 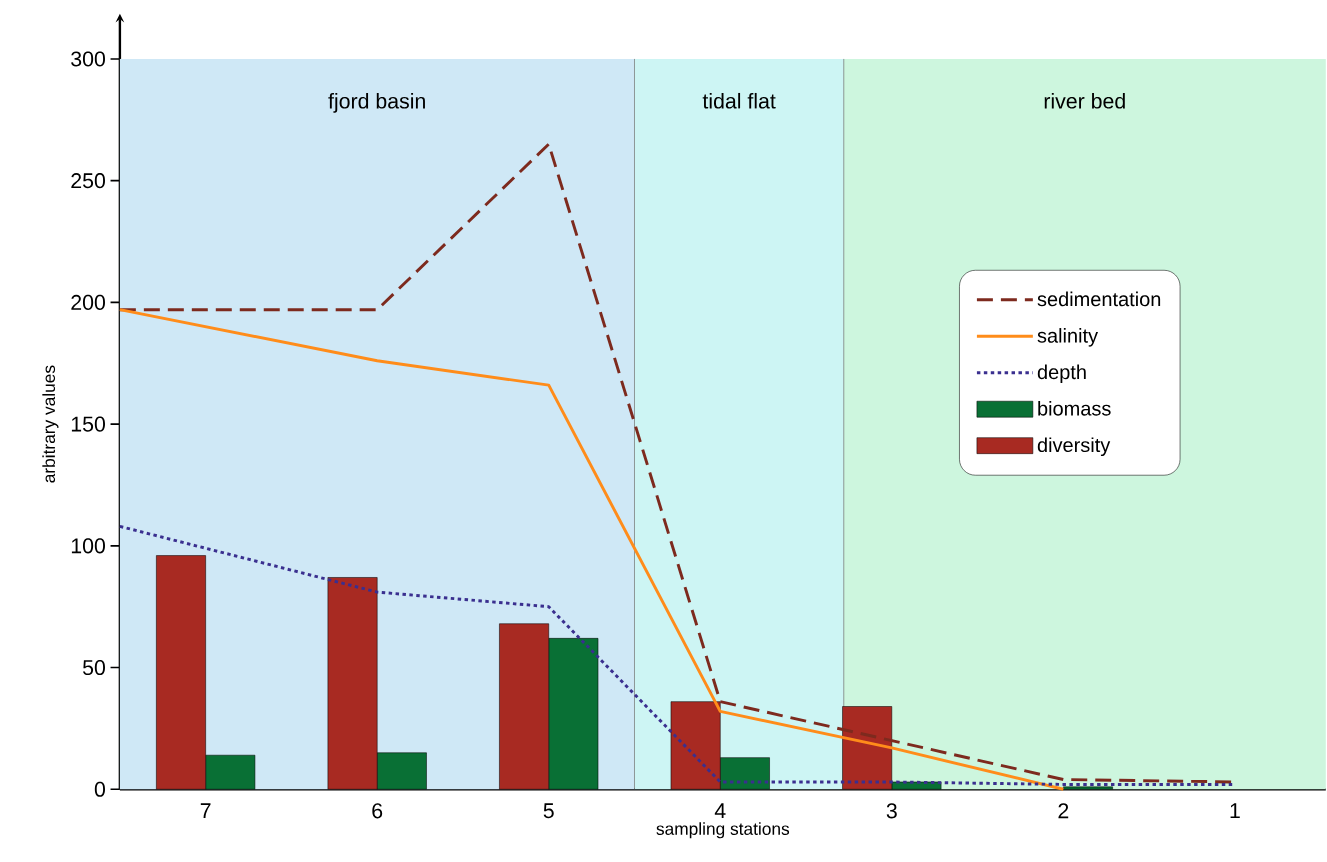 I want to click on legend-label: diversity, so click(x=1074, y=446).